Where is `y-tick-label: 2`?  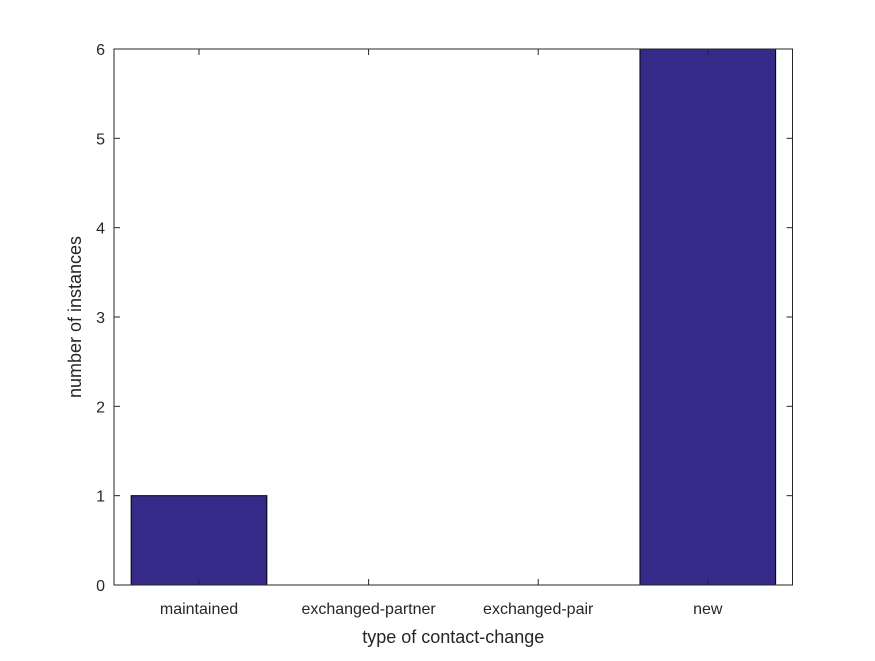
y-tick-label: 2 is located at coordinates (100, 407).